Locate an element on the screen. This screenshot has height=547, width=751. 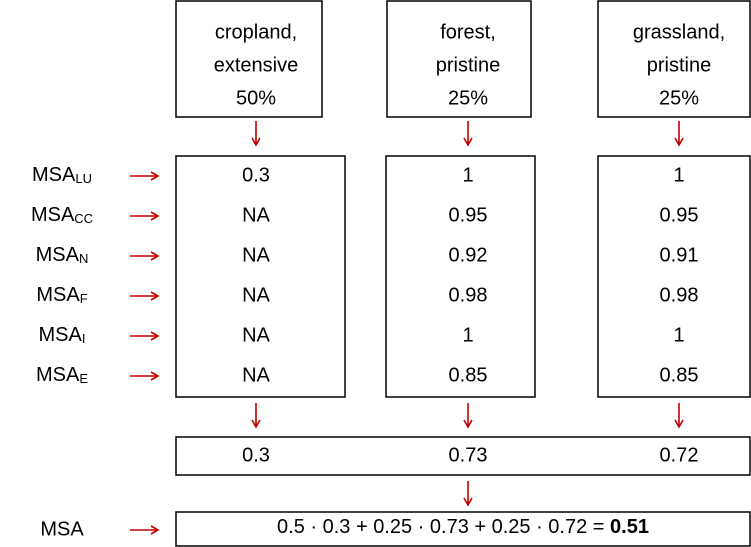
land-use-text: extensive is located at coordinates (256, 65).